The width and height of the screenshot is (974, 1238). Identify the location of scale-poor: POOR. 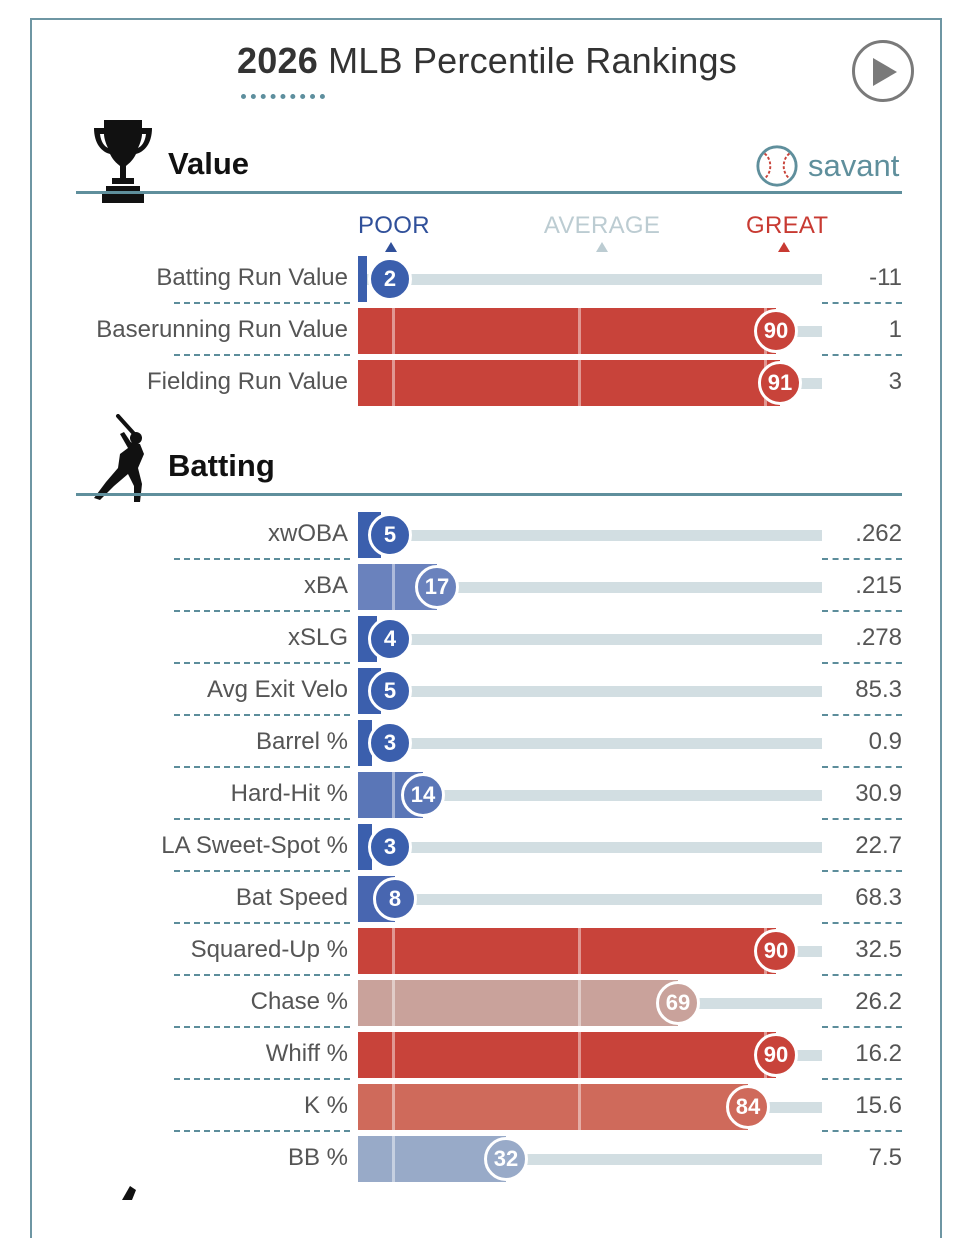
(394, 232).